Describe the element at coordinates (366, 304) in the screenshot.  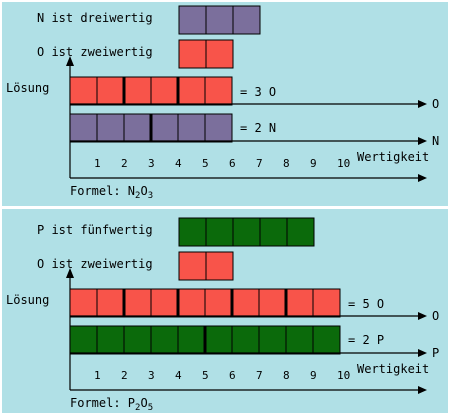
I see `row-top-result: = 5 O` at that location.